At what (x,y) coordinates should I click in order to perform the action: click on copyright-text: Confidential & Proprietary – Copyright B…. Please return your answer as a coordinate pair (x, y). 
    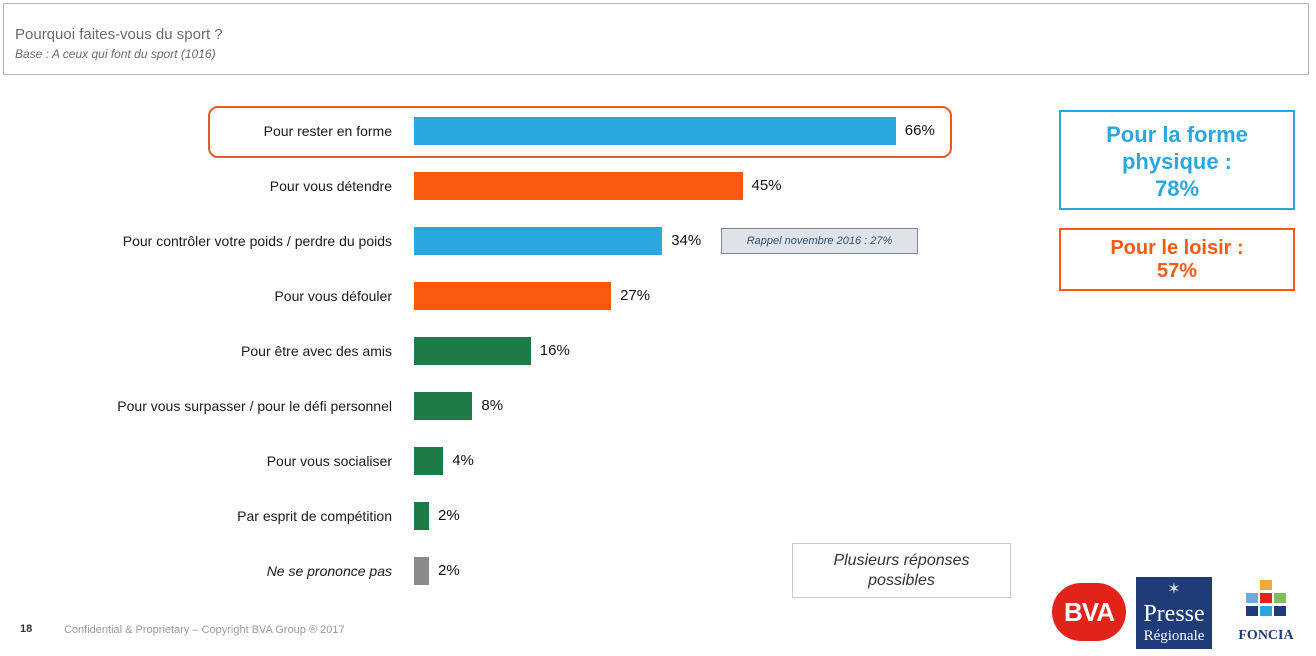
    Looking at the image, I should click on (204, 630).